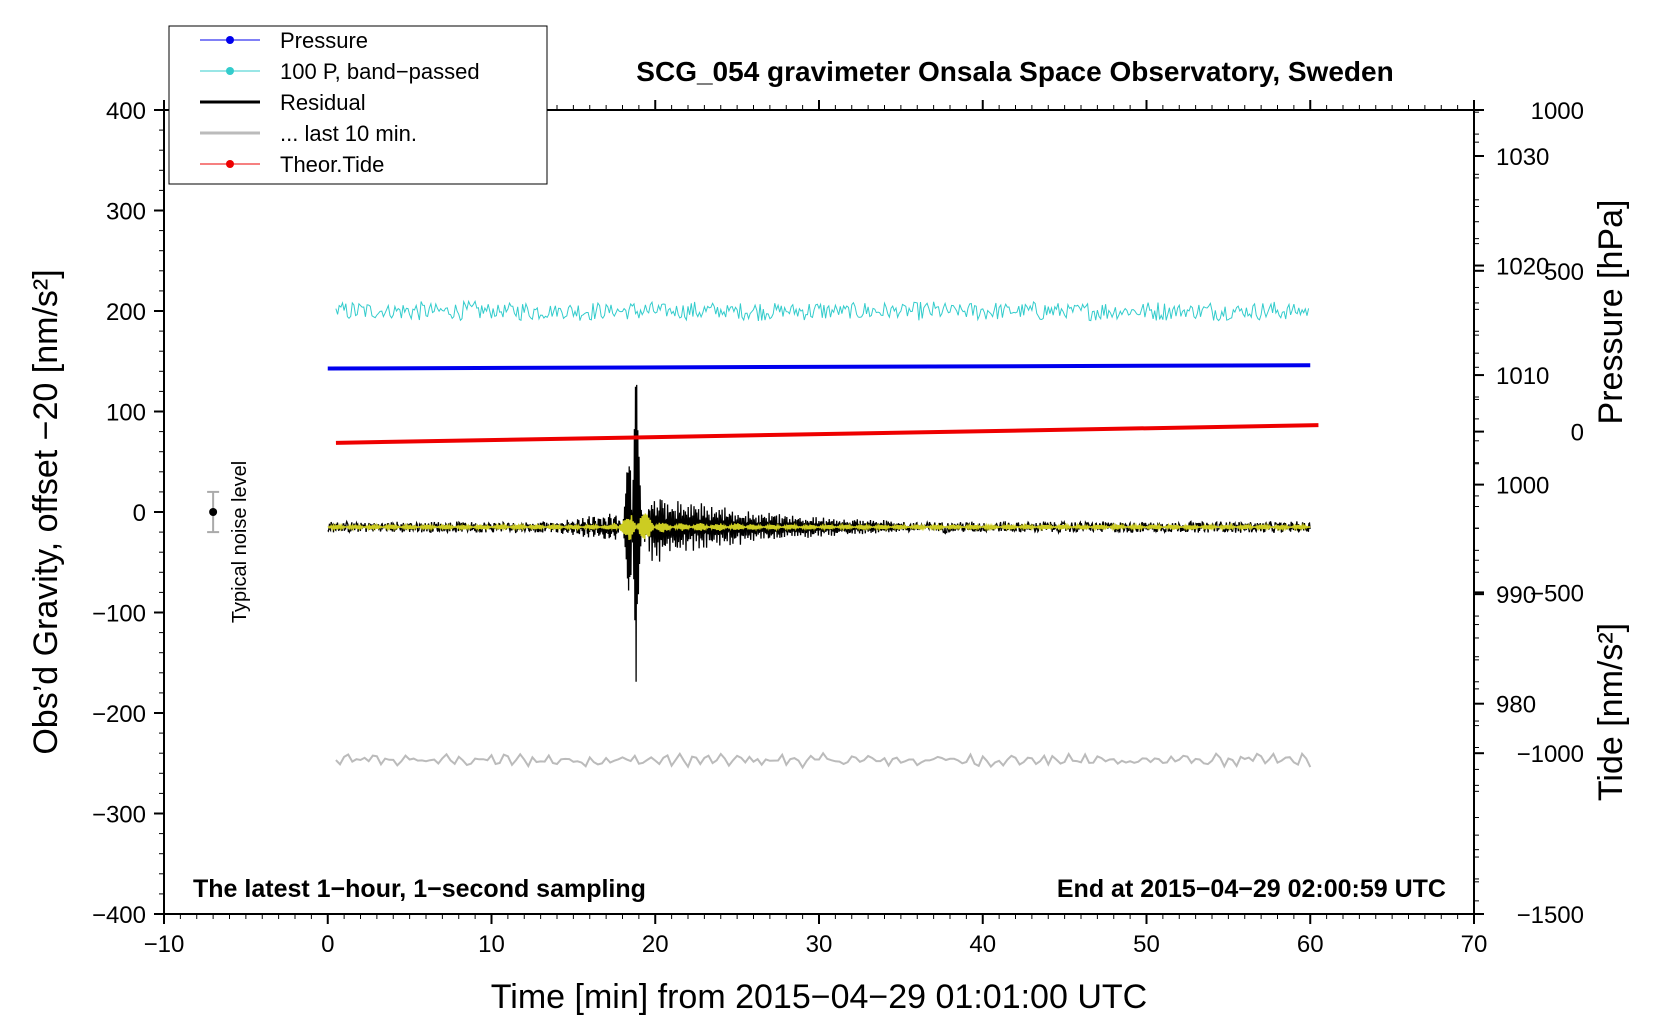 The width and height of the screenshot is (1660, 1025). Describe the element at coordinates (822, 310) in the screenshot. I see `series-band-passed` at that location.